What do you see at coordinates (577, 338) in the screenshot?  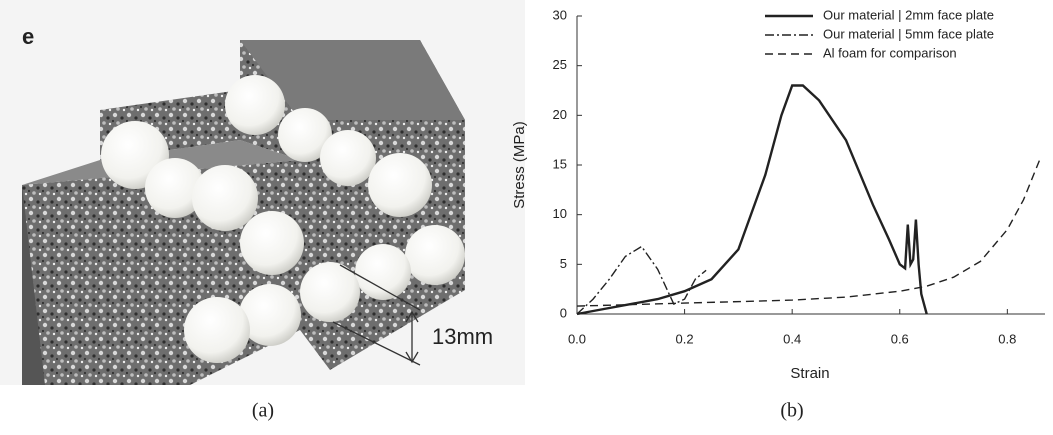 I see `x-tick-label: 0.0` at bounding box center [577, 338].